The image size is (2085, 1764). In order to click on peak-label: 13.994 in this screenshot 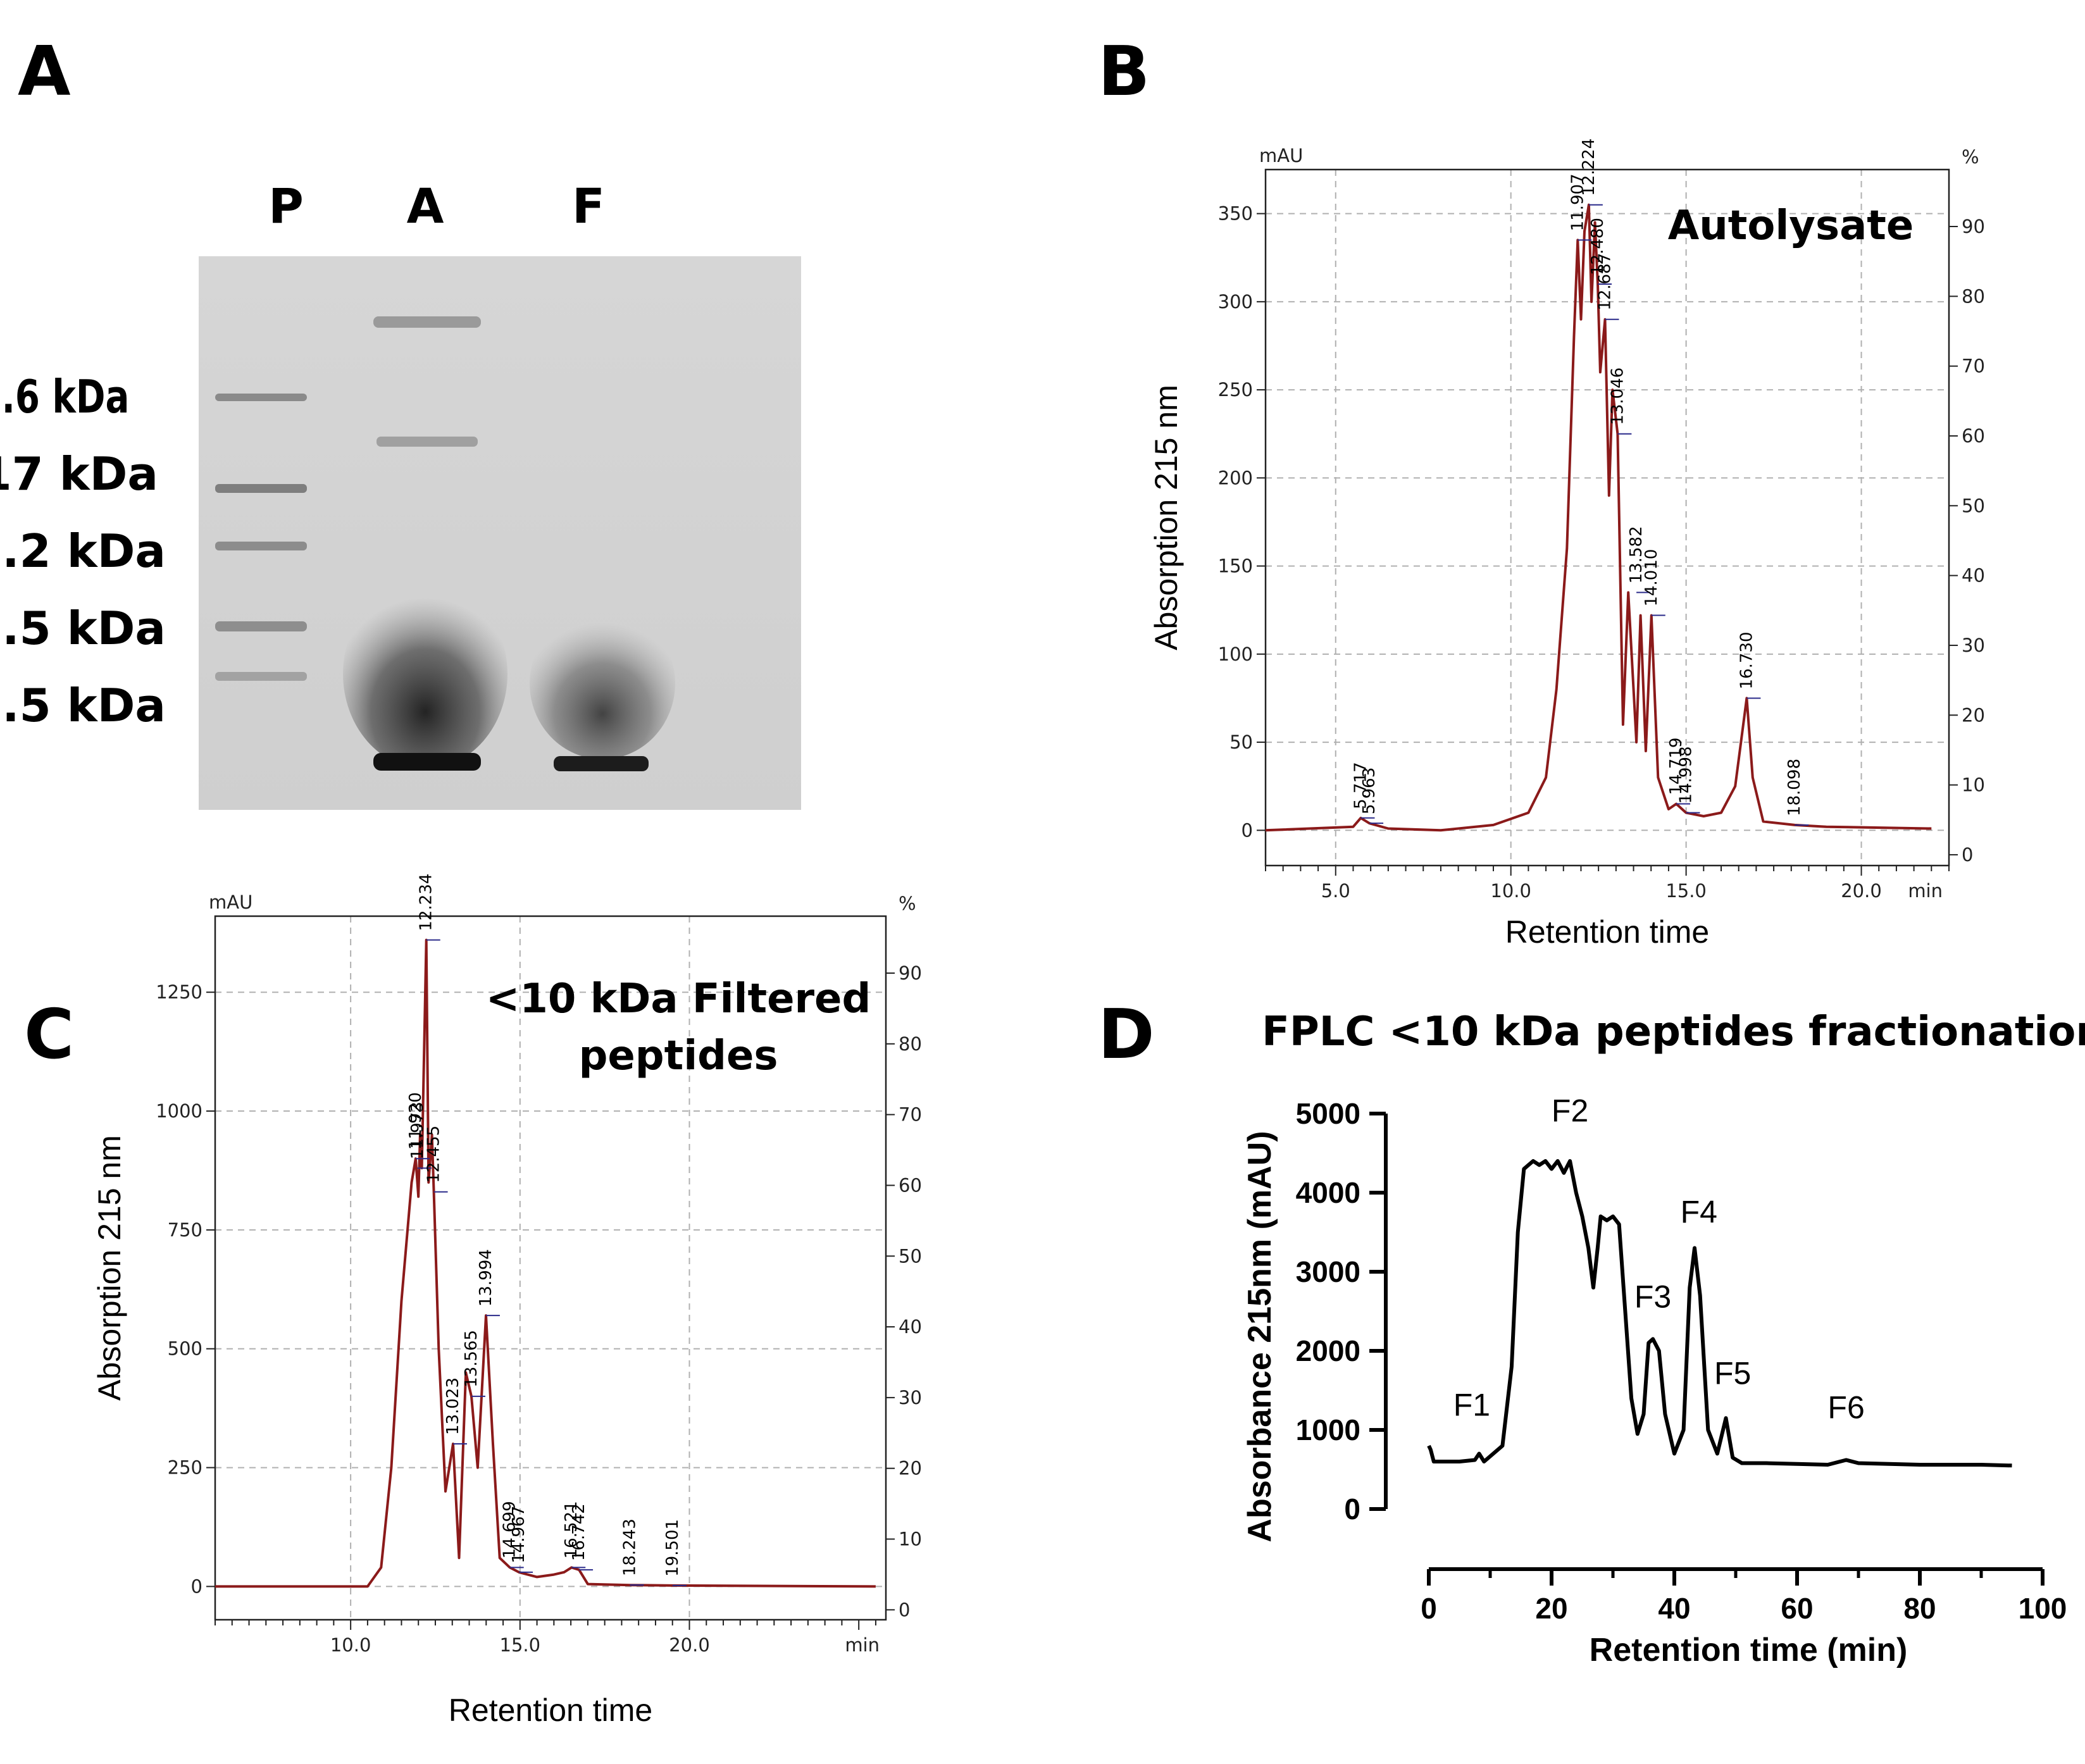, I will do `click(485, 1278)`.